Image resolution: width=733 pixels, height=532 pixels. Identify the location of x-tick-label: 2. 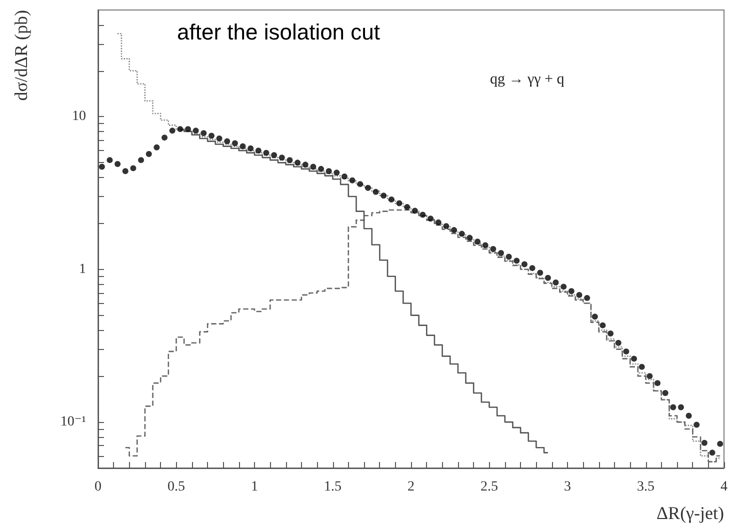
(411, 487).